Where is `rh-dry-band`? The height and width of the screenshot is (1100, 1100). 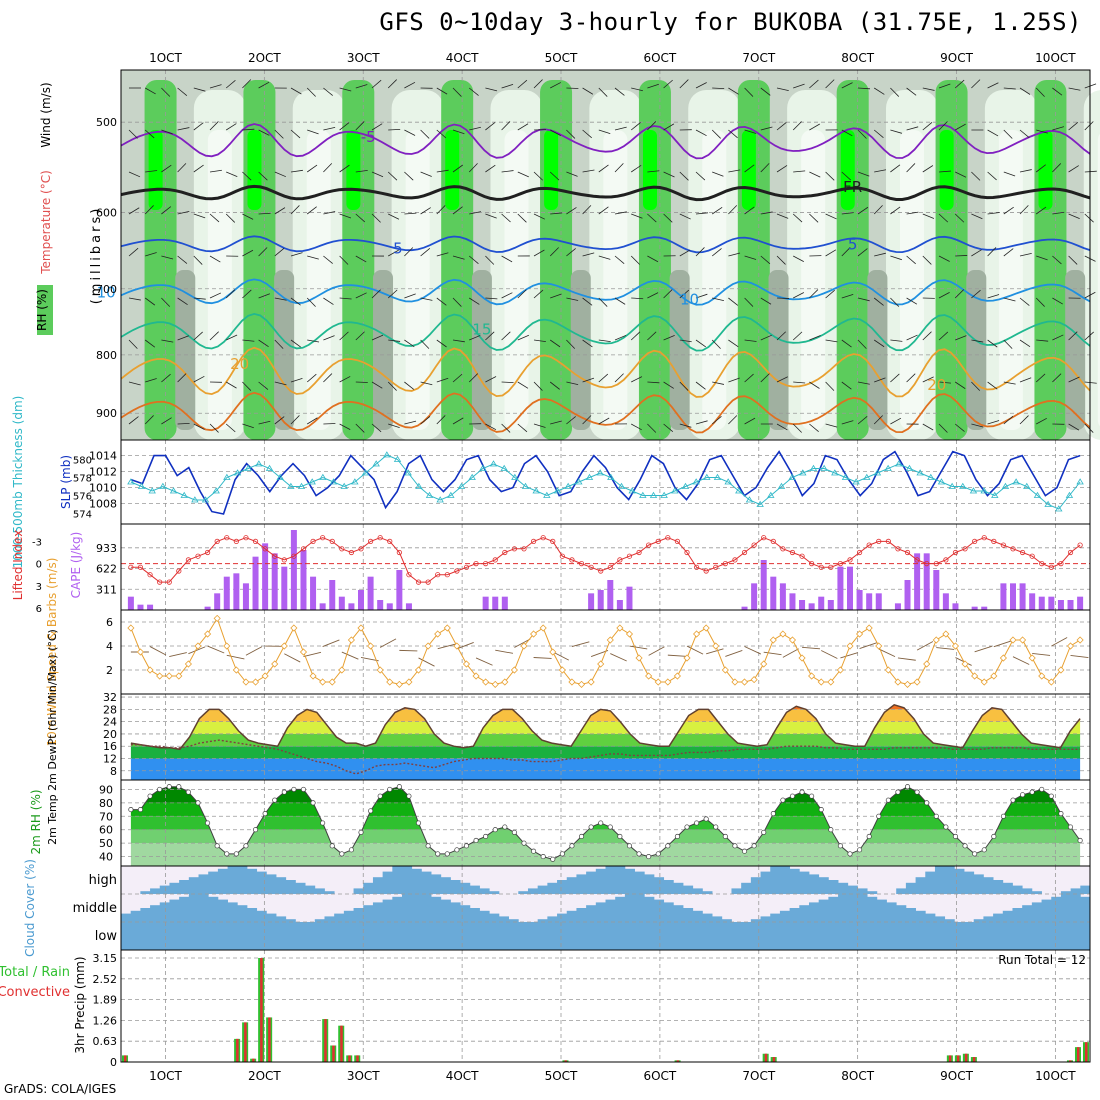
rh-dry-band is located at coordinates (1091, 265).